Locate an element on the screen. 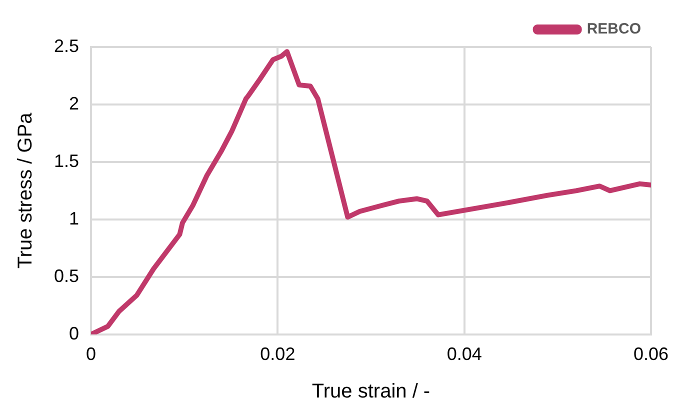 Image resolution: width=687 pixels, height=410 pixels. legend-label: REBCO is located at coordinates (614, 29).